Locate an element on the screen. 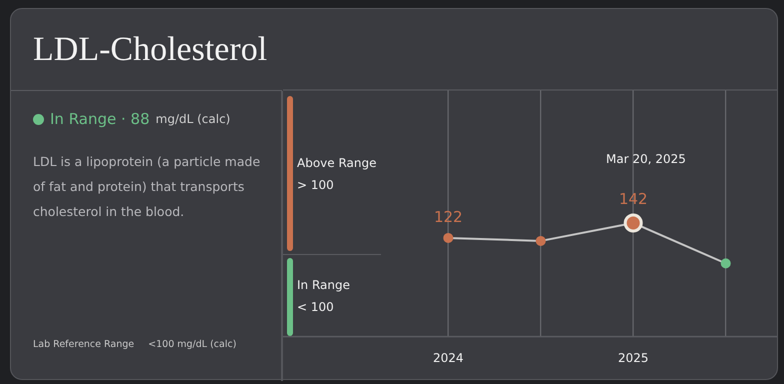  text: < 100 is located at coordinates (316, 307).